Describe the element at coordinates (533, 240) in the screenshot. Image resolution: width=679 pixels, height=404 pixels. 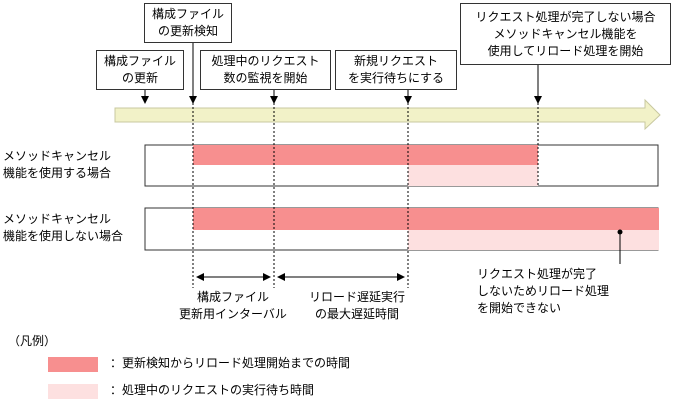
I see `row2-pink-bar` at that location.